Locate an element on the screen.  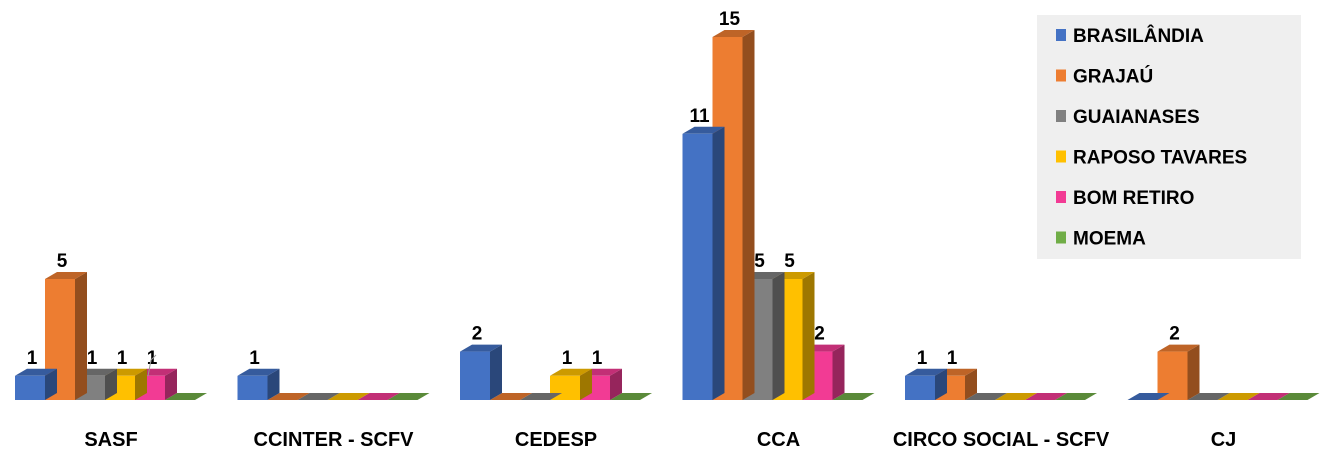
bar-grajau-cedesp is located at coordinates (511, 396).